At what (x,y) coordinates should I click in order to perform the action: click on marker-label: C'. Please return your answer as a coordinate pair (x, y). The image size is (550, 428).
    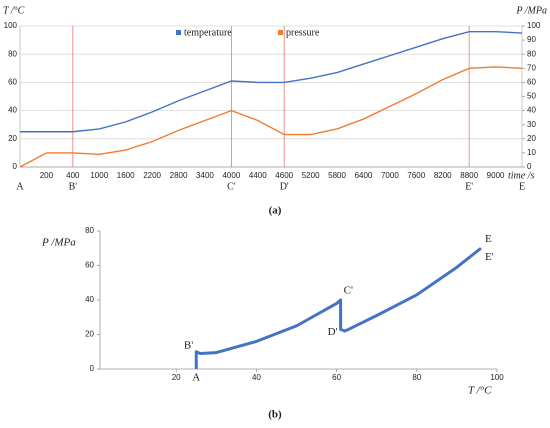
    Looking at the image, I should click on (231, 186).